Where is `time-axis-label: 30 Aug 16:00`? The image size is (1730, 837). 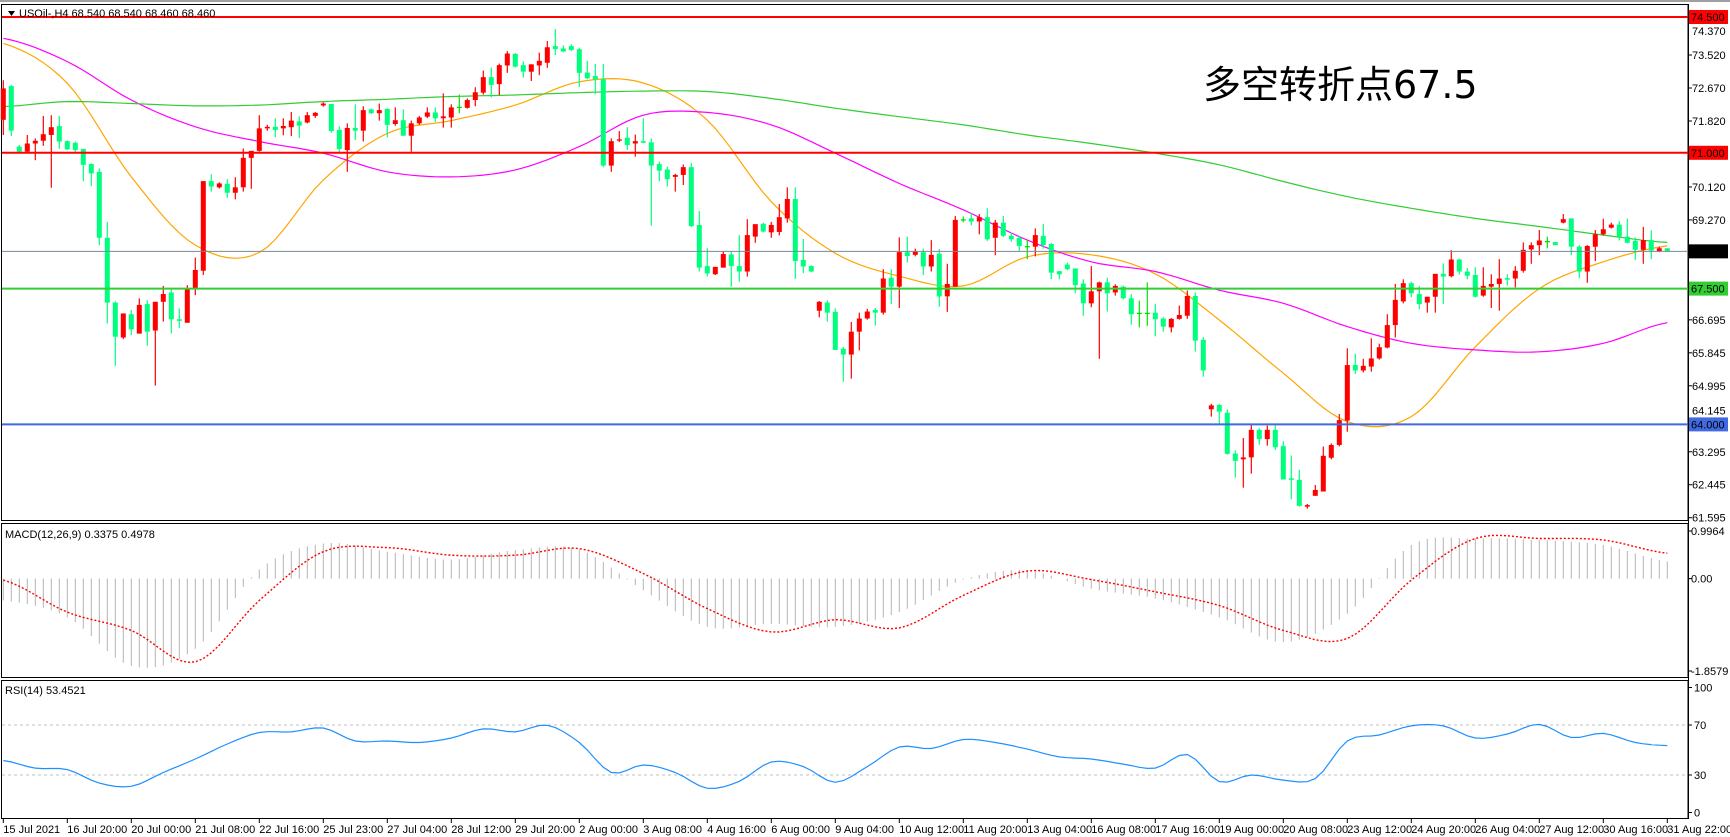 time-axis-label: 30 Aug 16:00 is located at coordinates (1635, 830).